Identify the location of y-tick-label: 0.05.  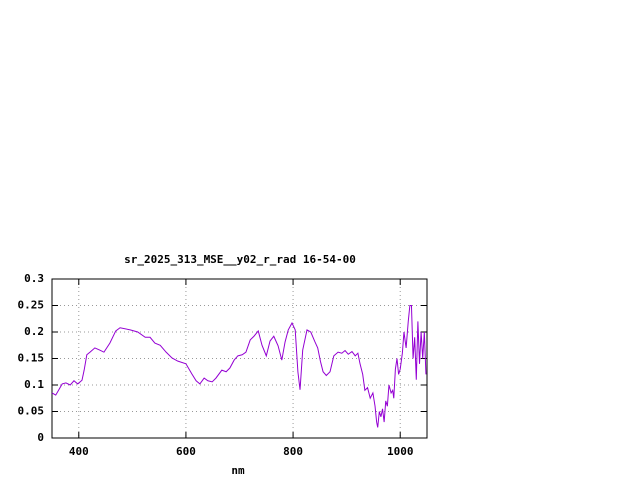
(31, 411).